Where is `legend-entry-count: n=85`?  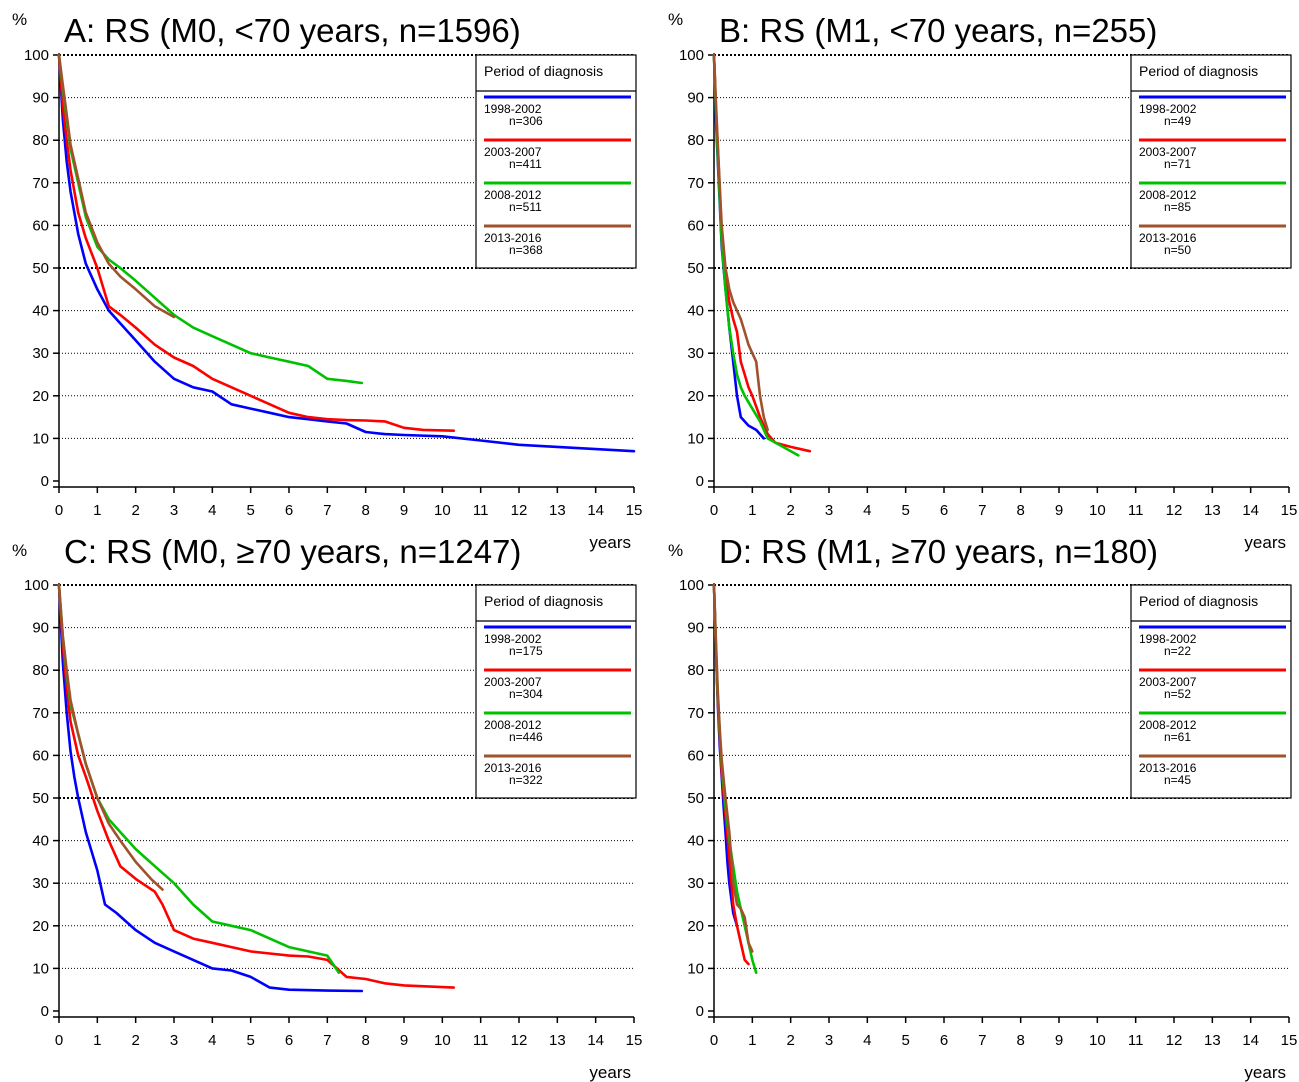 legend-entry-count: n=85 is located at coordinates (1177, 207).